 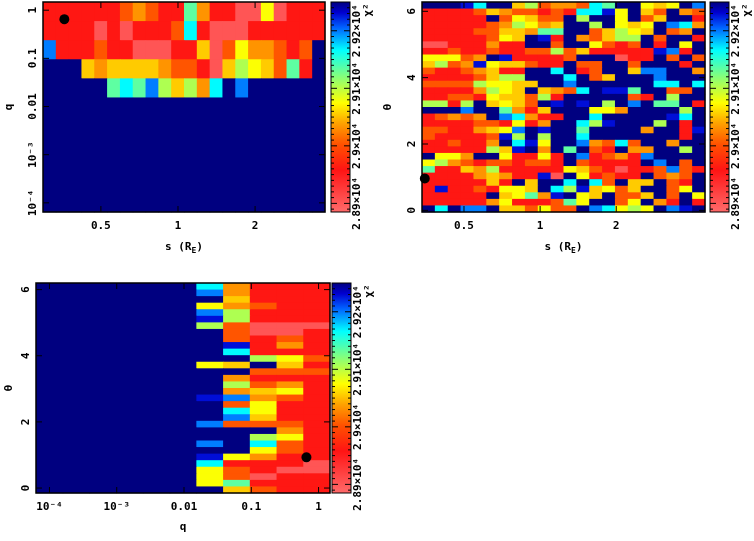 What do you see at coordinates (25, 422) in the screenshot?
I see `y-tick-label: 2` at bounding box center [25, 422].